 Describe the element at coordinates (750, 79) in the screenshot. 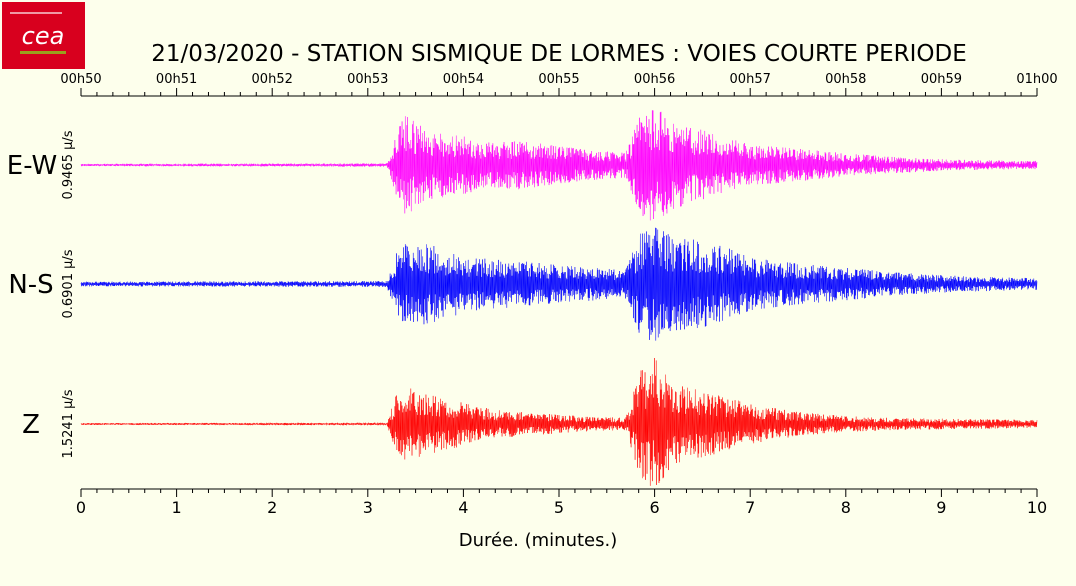

I see `top-tick-label: 00h57` at that location.